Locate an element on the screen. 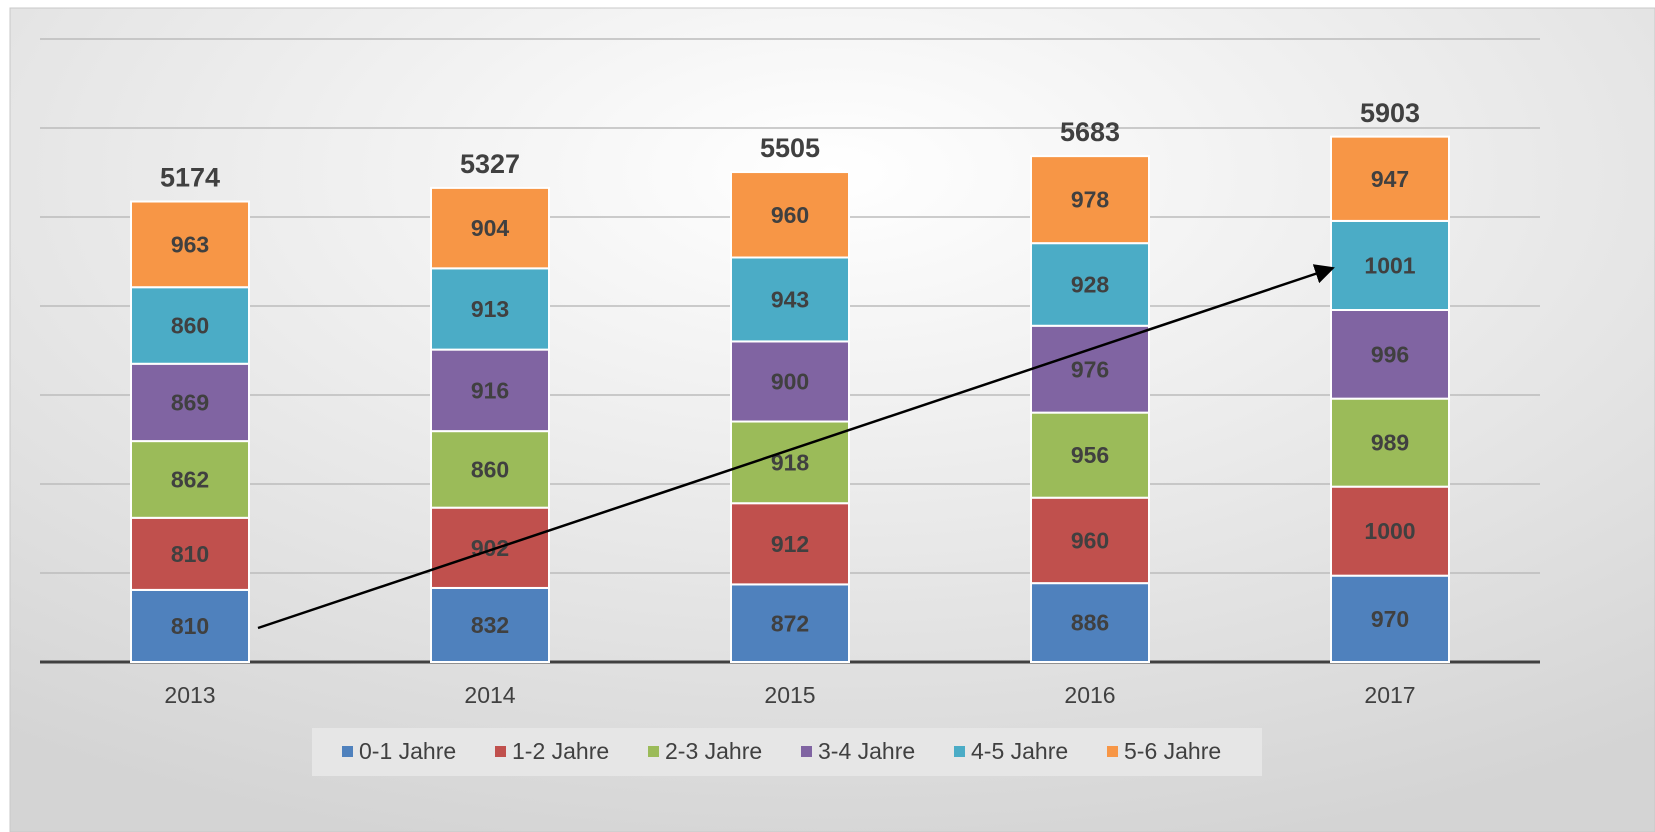 The width and height of the screenshot is (1655, 832). legend-label: 0-1 Jahre is located at coordinates (407, 751).